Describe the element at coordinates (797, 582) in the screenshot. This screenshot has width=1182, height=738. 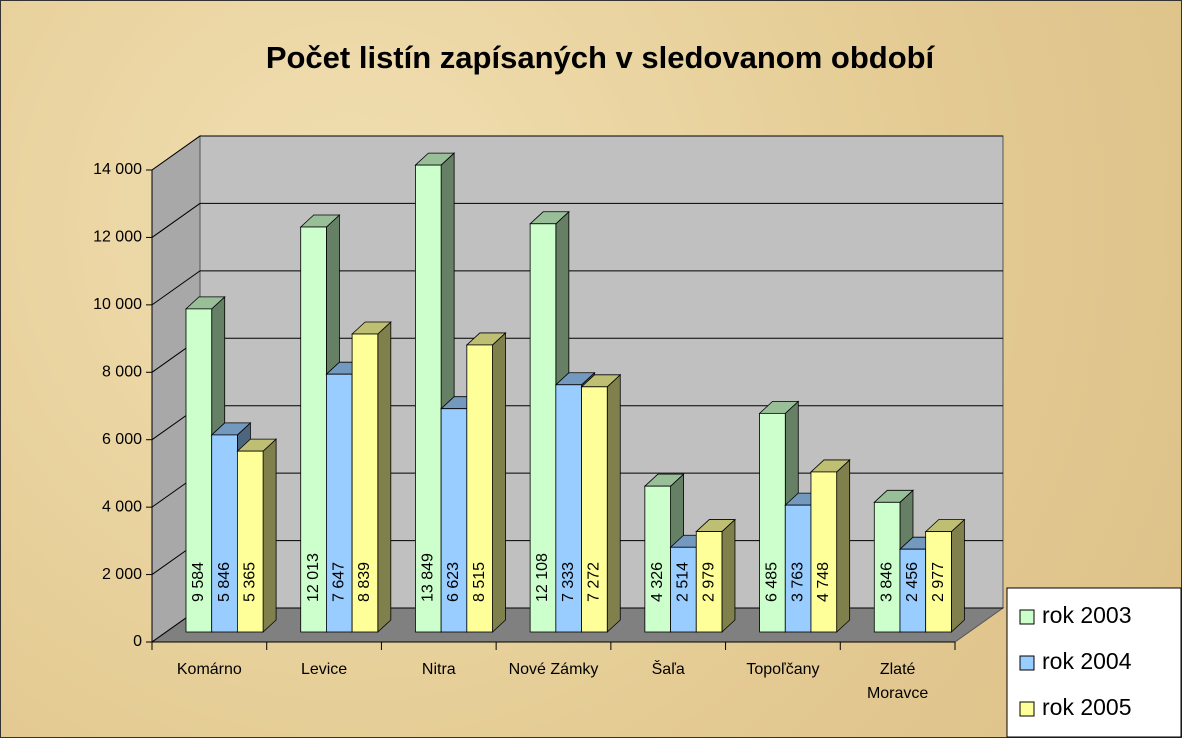
I see `value-label: 3 763` at that location.